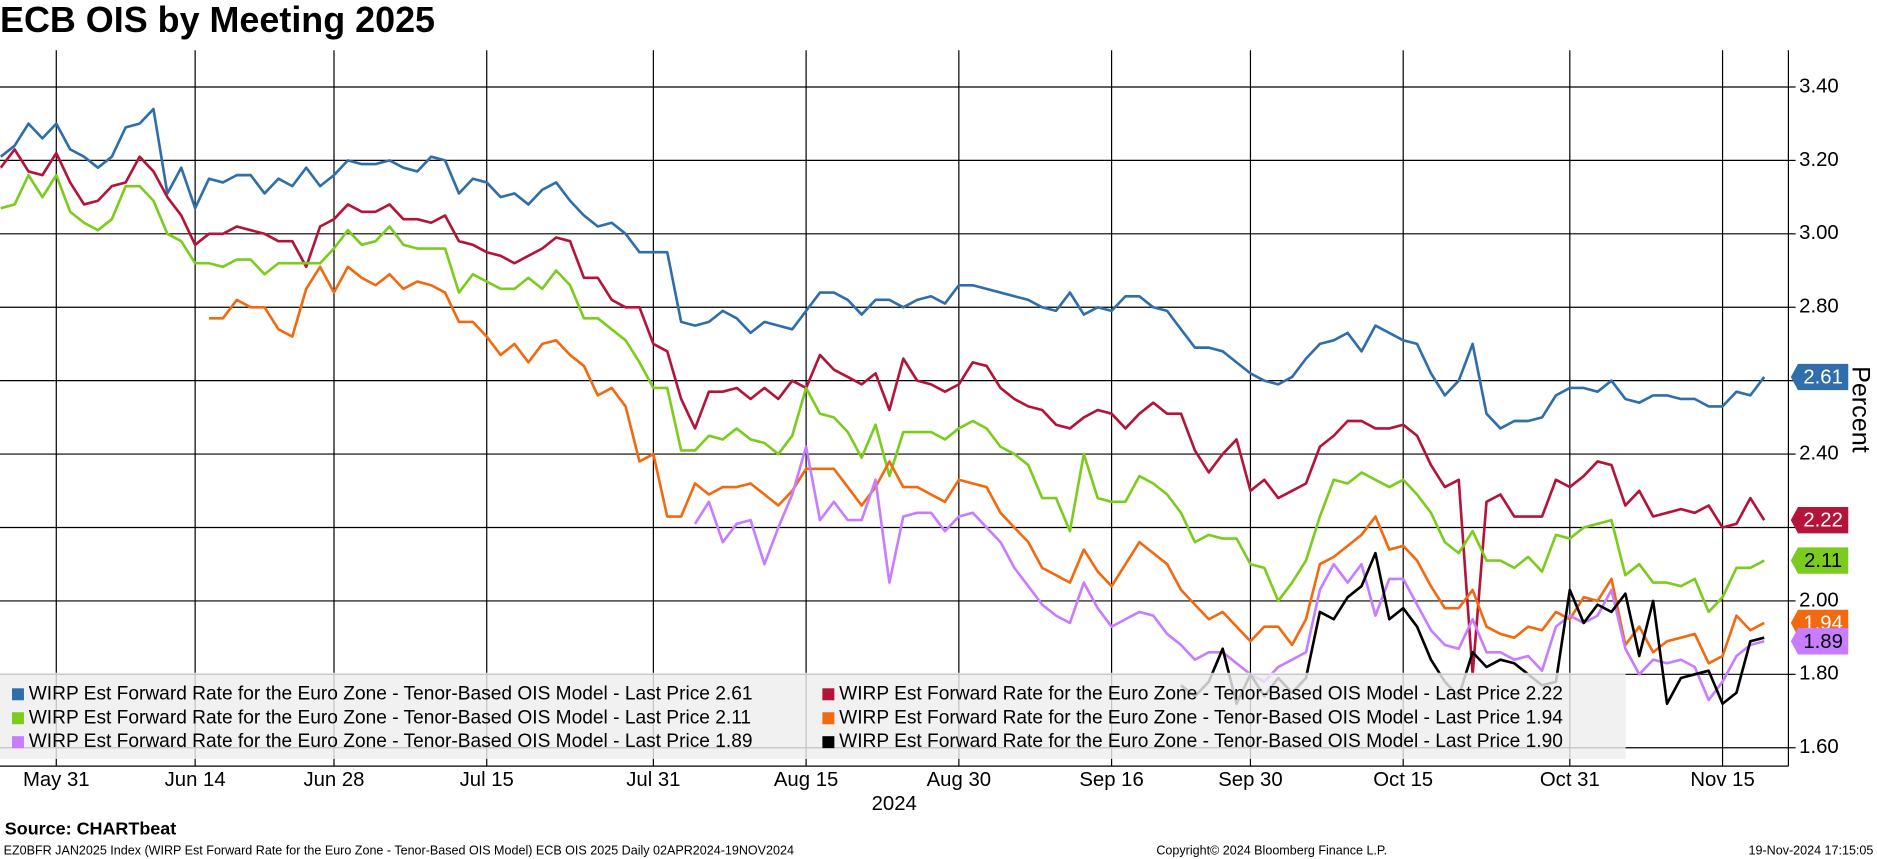  I want to click on x-tick-label: Jun 14, so click(195, 780).